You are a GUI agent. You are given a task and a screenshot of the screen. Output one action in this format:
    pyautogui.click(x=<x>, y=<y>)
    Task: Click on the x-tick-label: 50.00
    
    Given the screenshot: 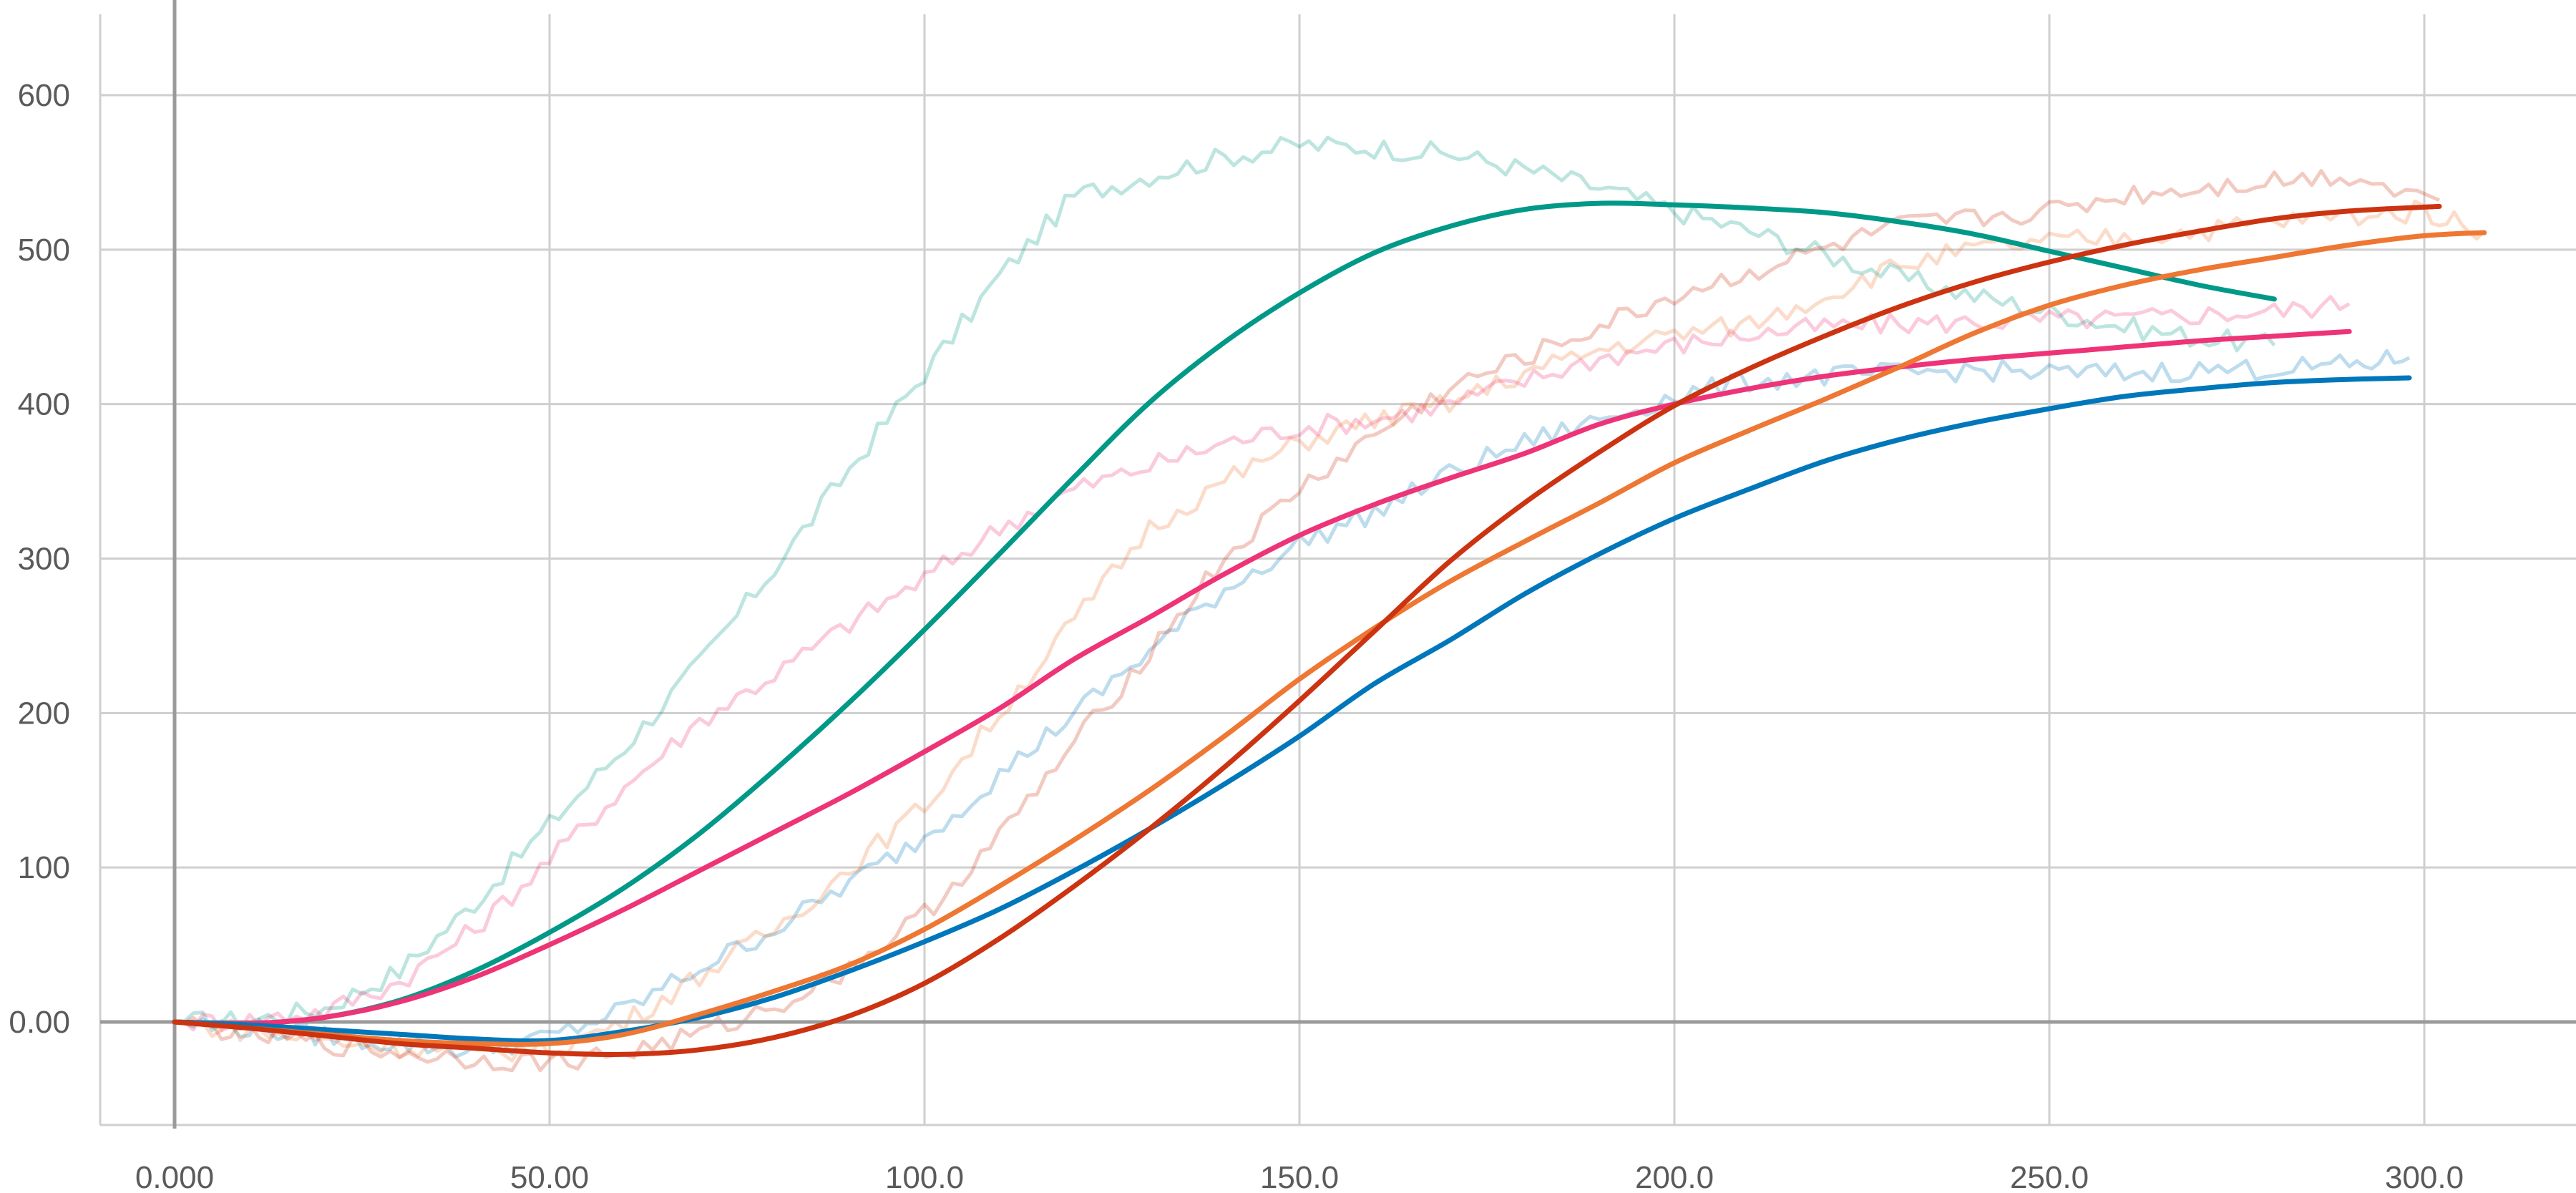 What is the action you would take?
    pyautogui.click(x=549, y=1176)
    